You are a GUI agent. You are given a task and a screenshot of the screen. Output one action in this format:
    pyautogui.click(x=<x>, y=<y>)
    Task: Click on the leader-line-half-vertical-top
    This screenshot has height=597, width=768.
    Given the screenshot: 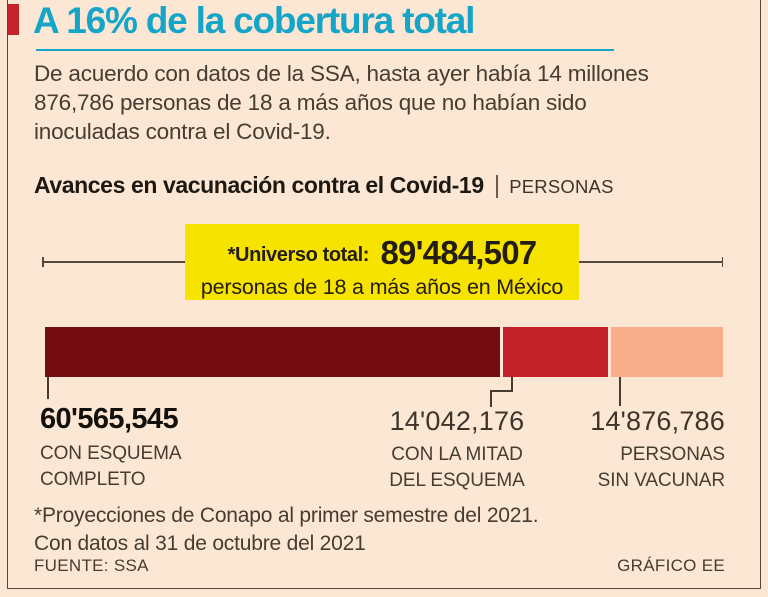 What is the action you would take?
    pyautogui.click(x=512, y=384)
    